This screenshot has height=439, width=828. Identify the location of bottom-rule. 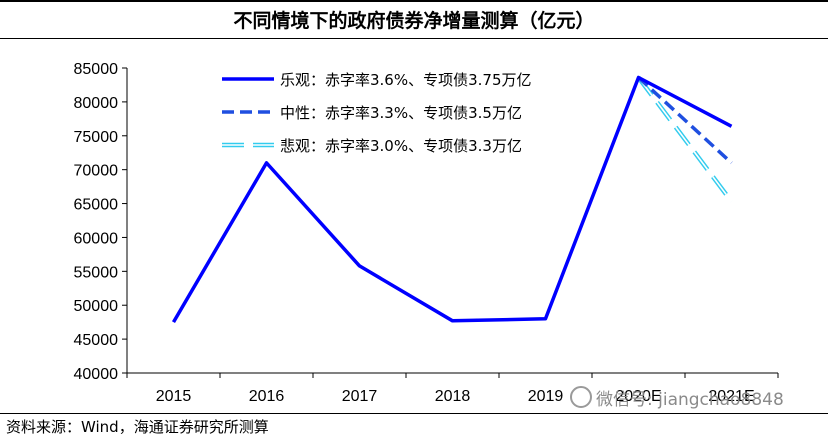
(414, 413).